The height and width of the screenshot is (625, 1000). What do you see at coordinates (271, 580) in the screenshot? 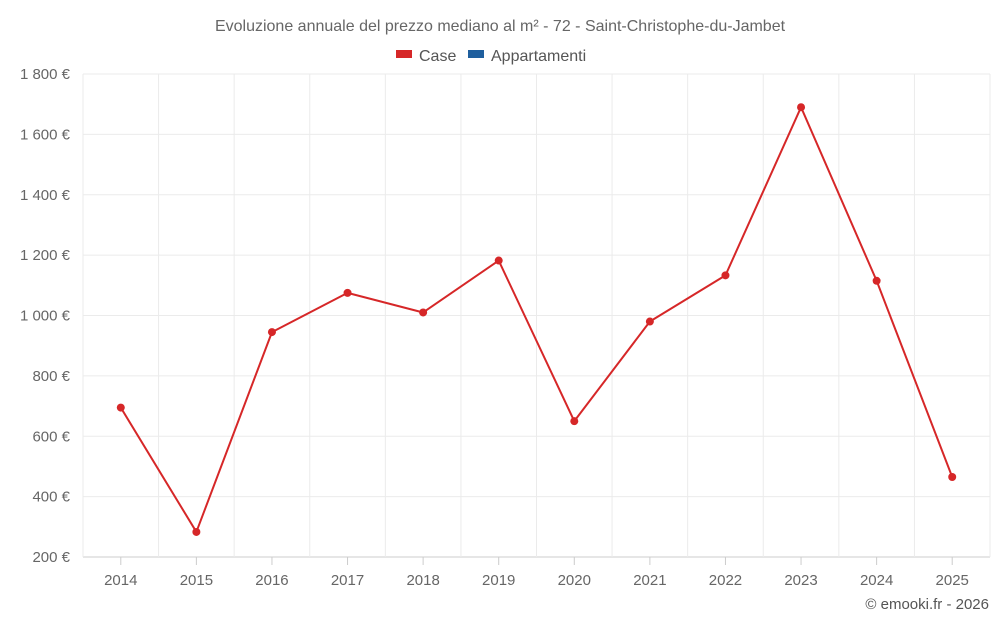
I see `x-tick-label: 2016` at bounding box center [271, 580].